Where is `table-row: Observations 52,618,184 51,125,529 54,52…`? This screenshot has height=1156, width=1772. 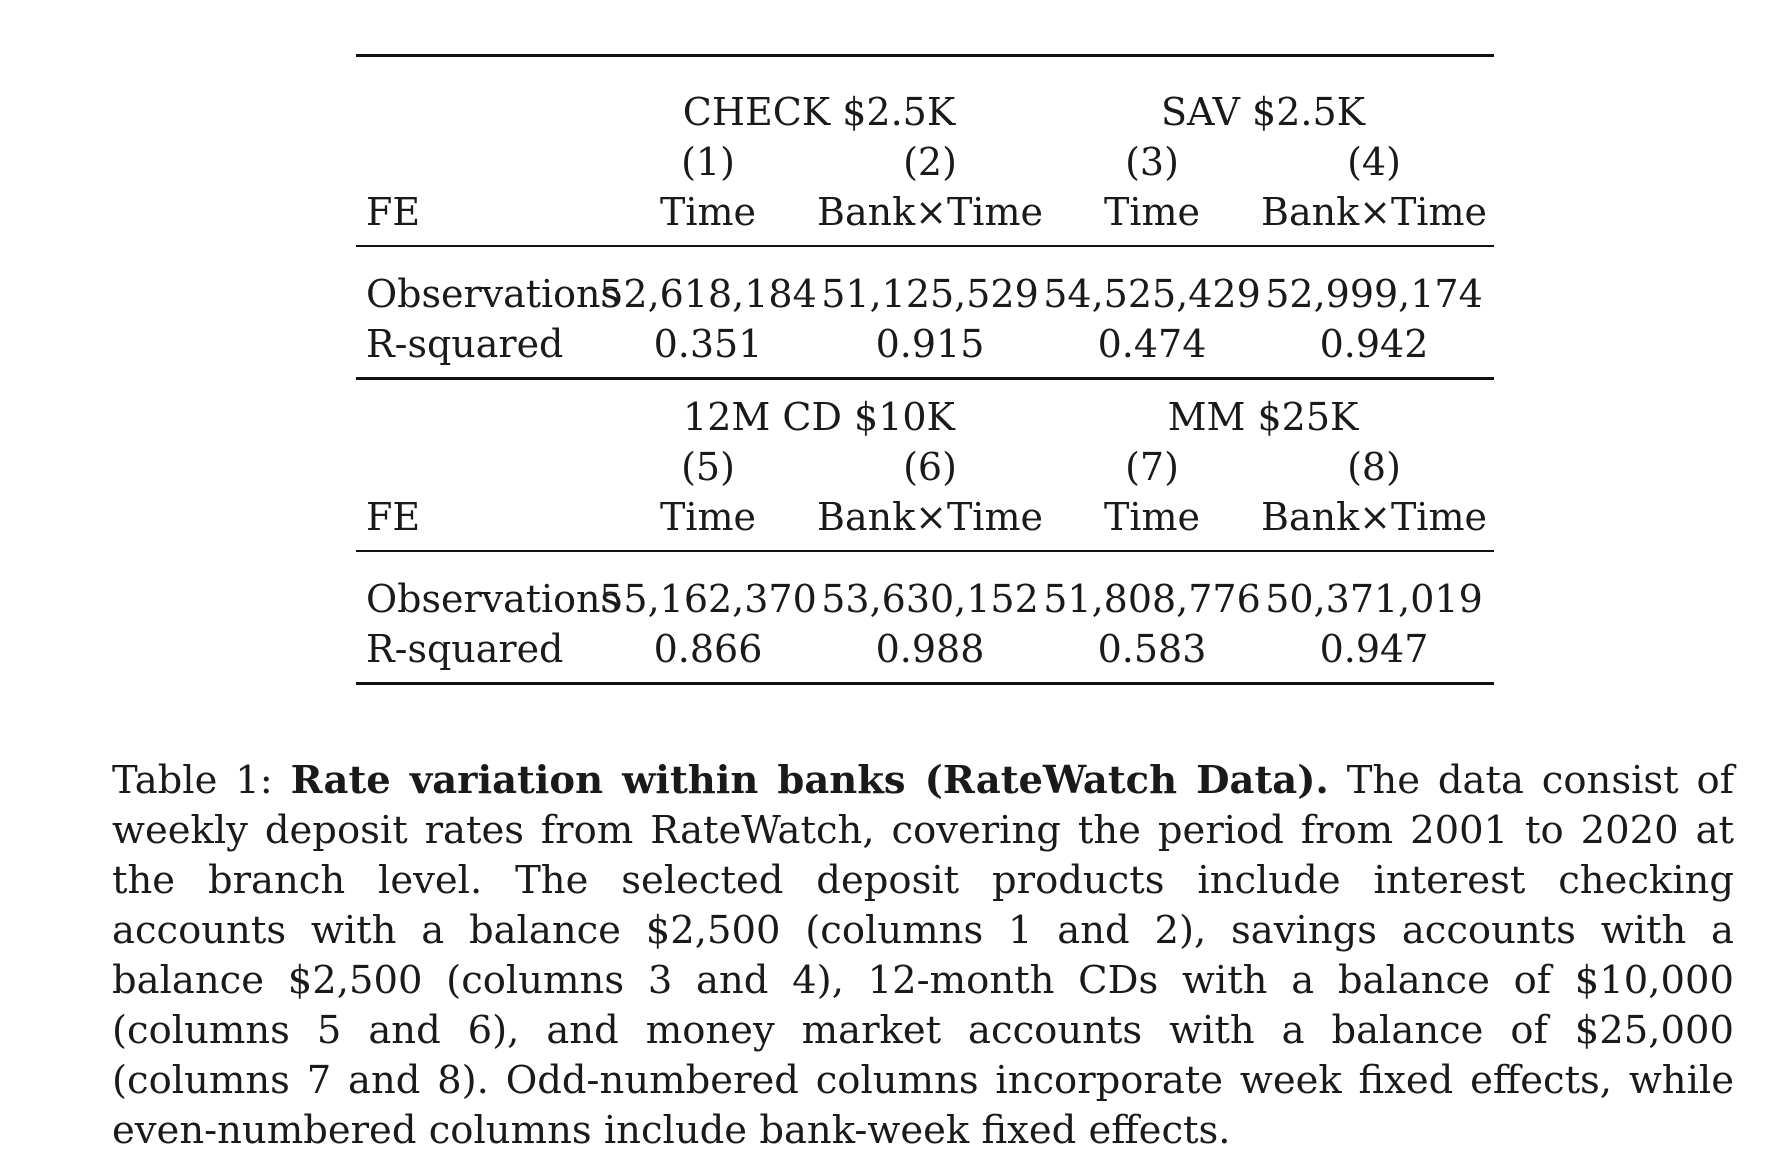
table-row: Observations 52,618,184 51,125,529 54,52… is located at coordinates (925, 294).